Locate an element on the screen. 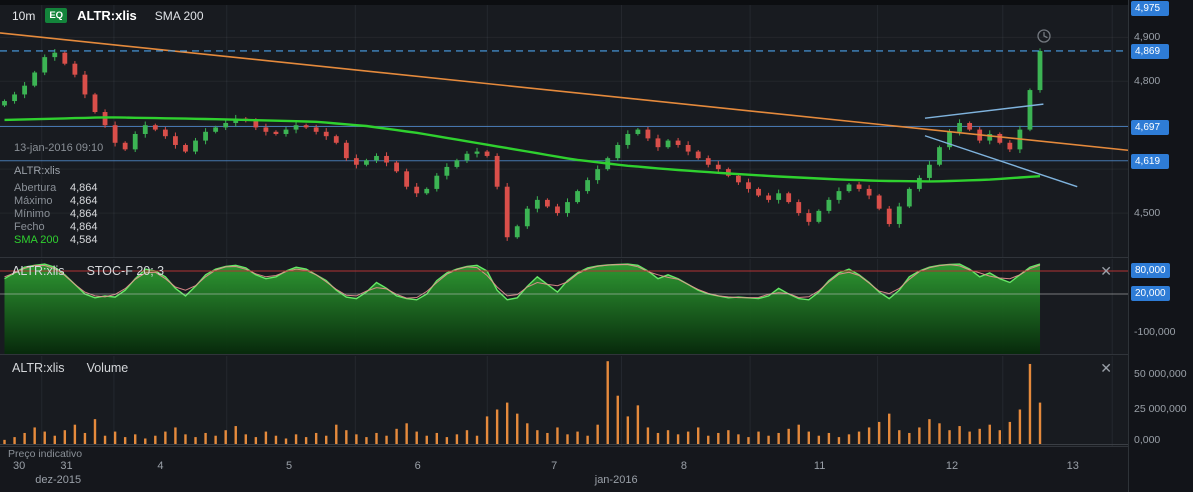 This screenshot has width=1193, height=492. time-tick-13: 13 is located at coordinates (1072, 466).